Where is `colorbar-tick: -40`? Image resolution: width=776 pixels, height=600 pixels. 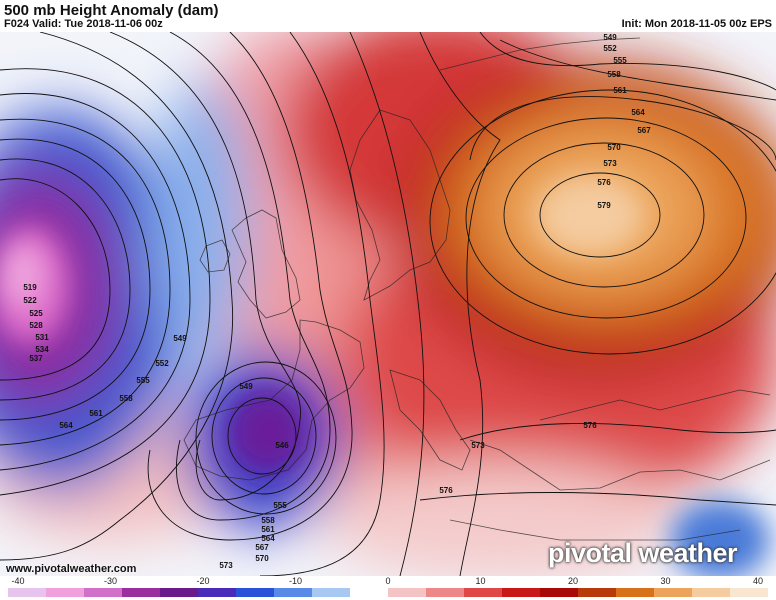 colorbar-tick: -40 is located at coordinates (18, 581).